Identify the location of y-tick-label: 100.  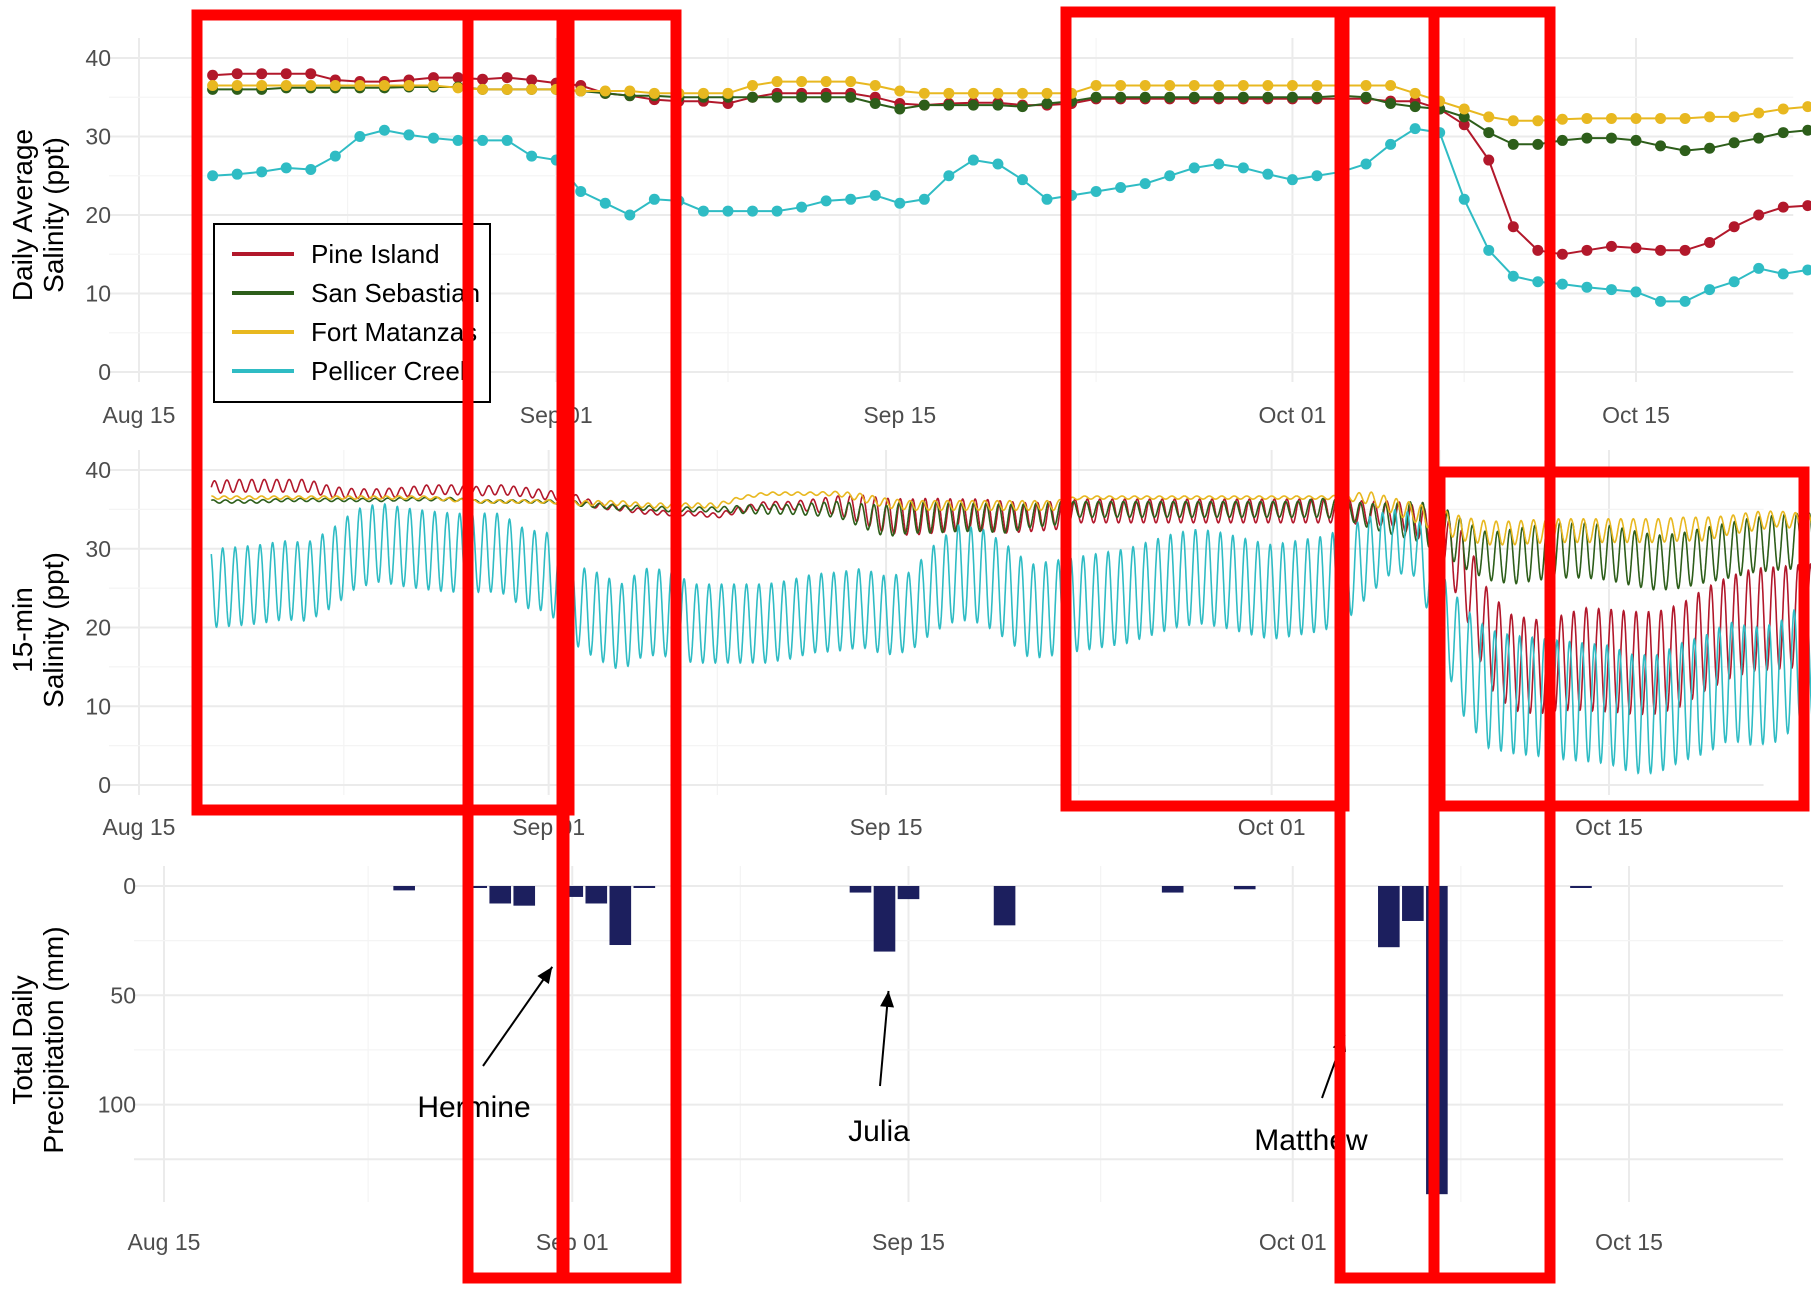
(117, 1105).